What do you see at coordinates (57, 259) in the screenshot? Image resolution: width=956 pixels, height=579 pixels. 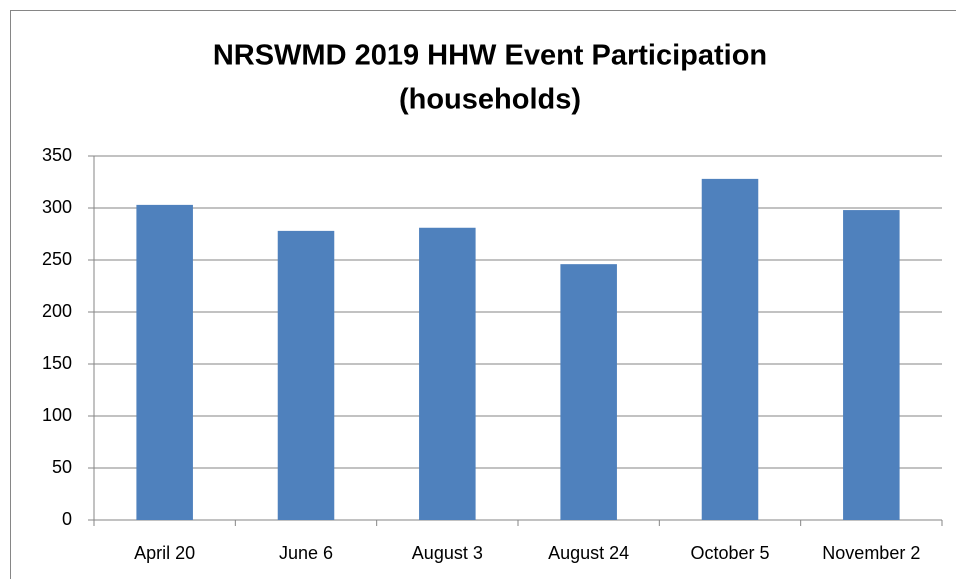 I see `y-tick-label: 250` at bounding box center [57, 259].